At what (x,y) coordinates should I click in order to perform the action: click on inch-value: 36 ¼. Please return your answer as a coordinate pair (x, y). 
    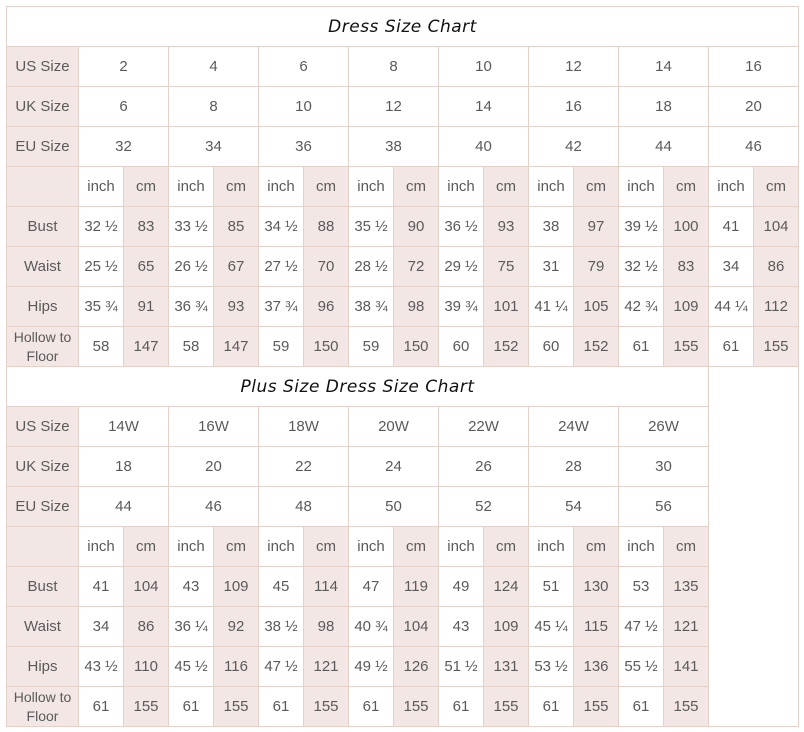
    Looking at the image, I should click on (191, 627).